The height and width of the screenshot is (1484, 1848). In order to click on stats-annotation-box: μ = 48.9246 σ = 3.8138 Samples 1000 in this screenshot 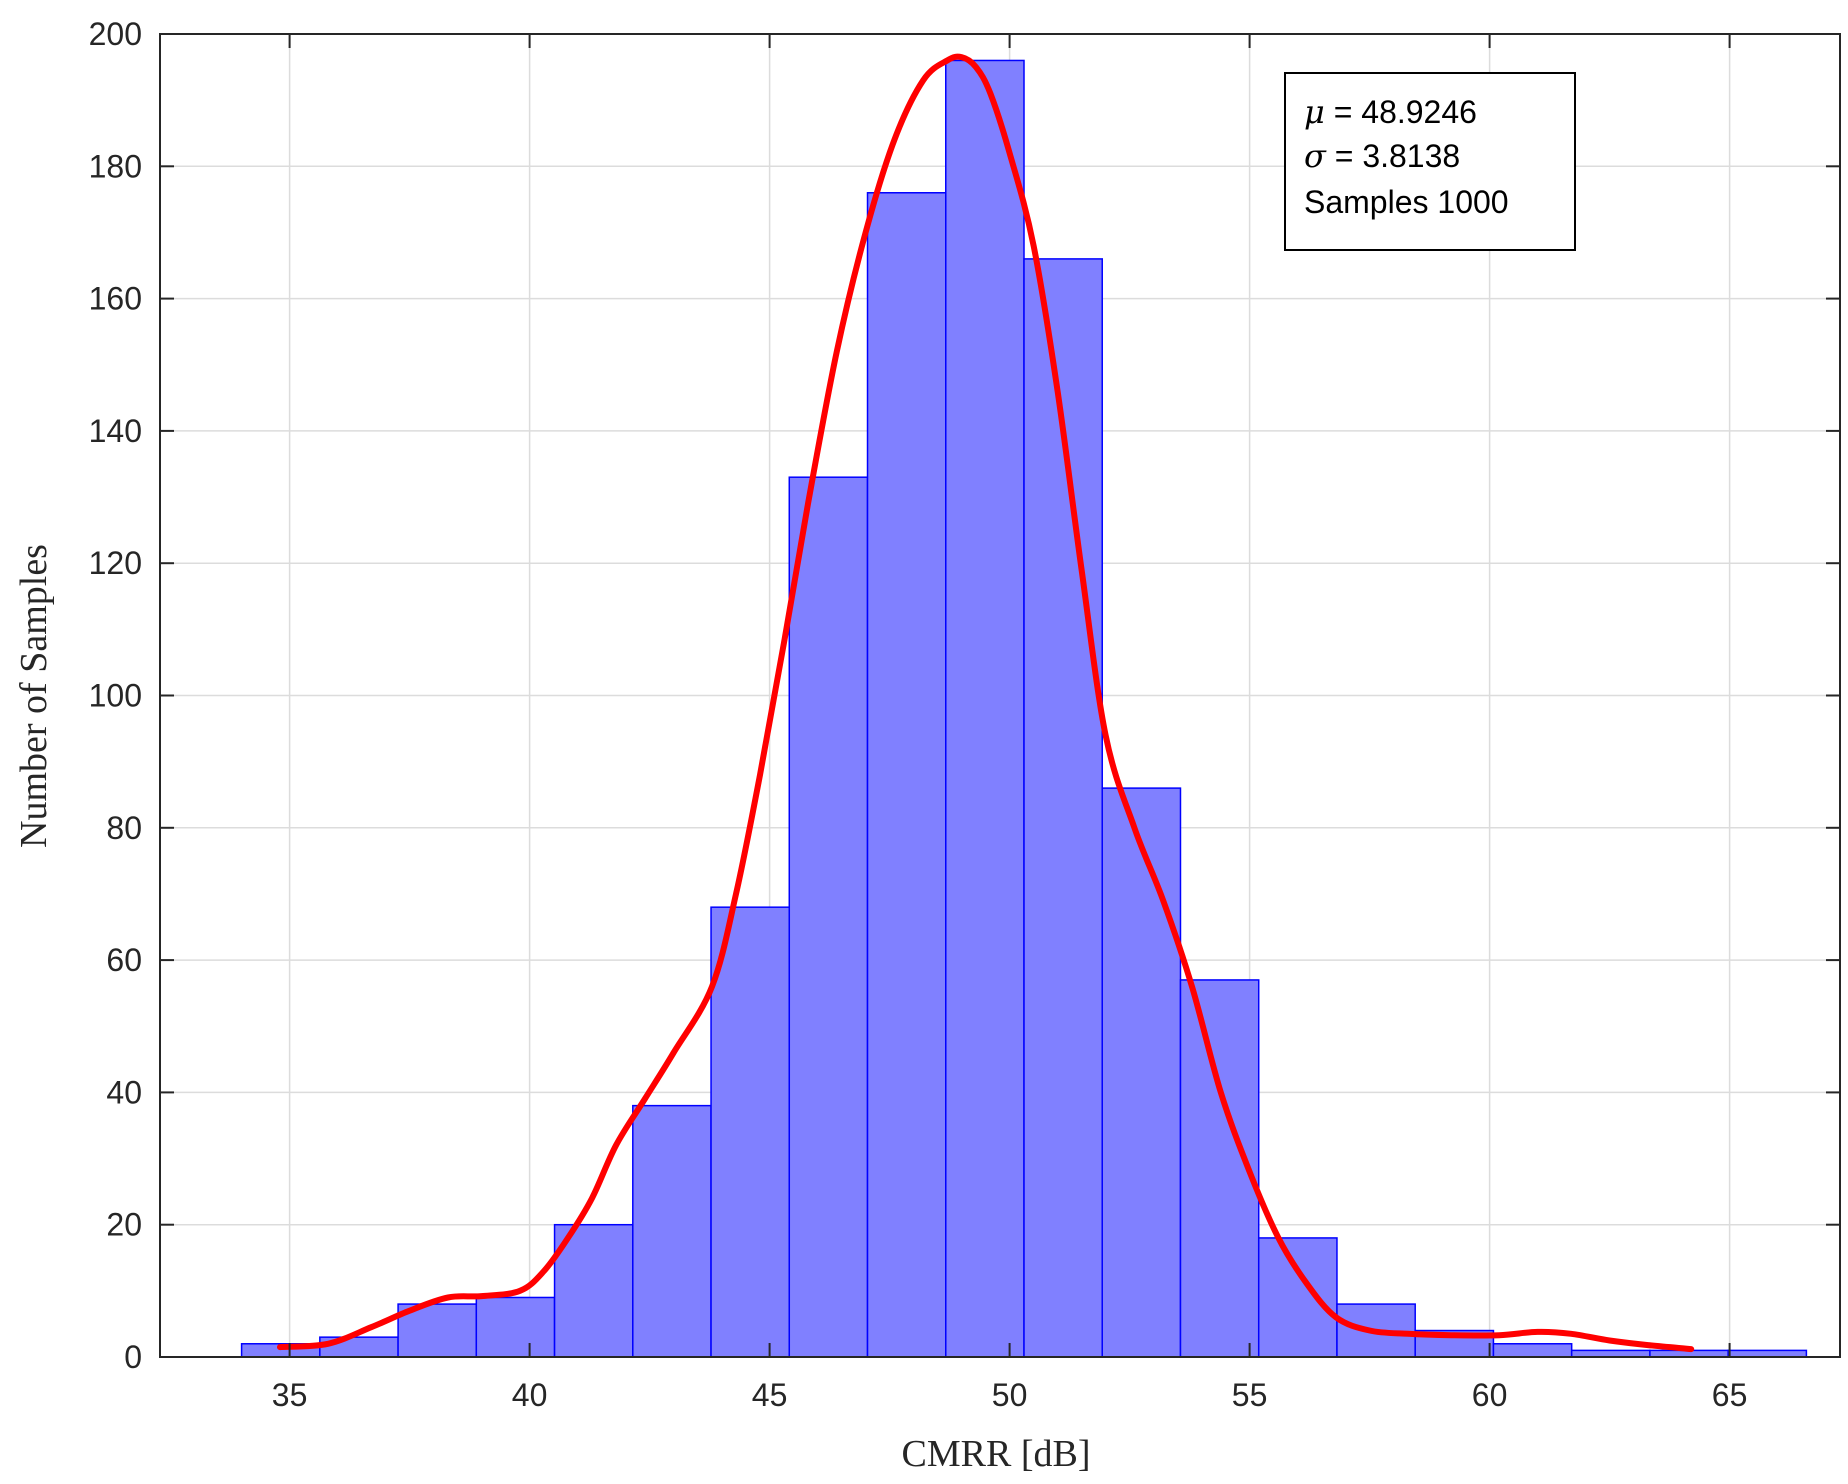, I will do `click(1430, 161)`.